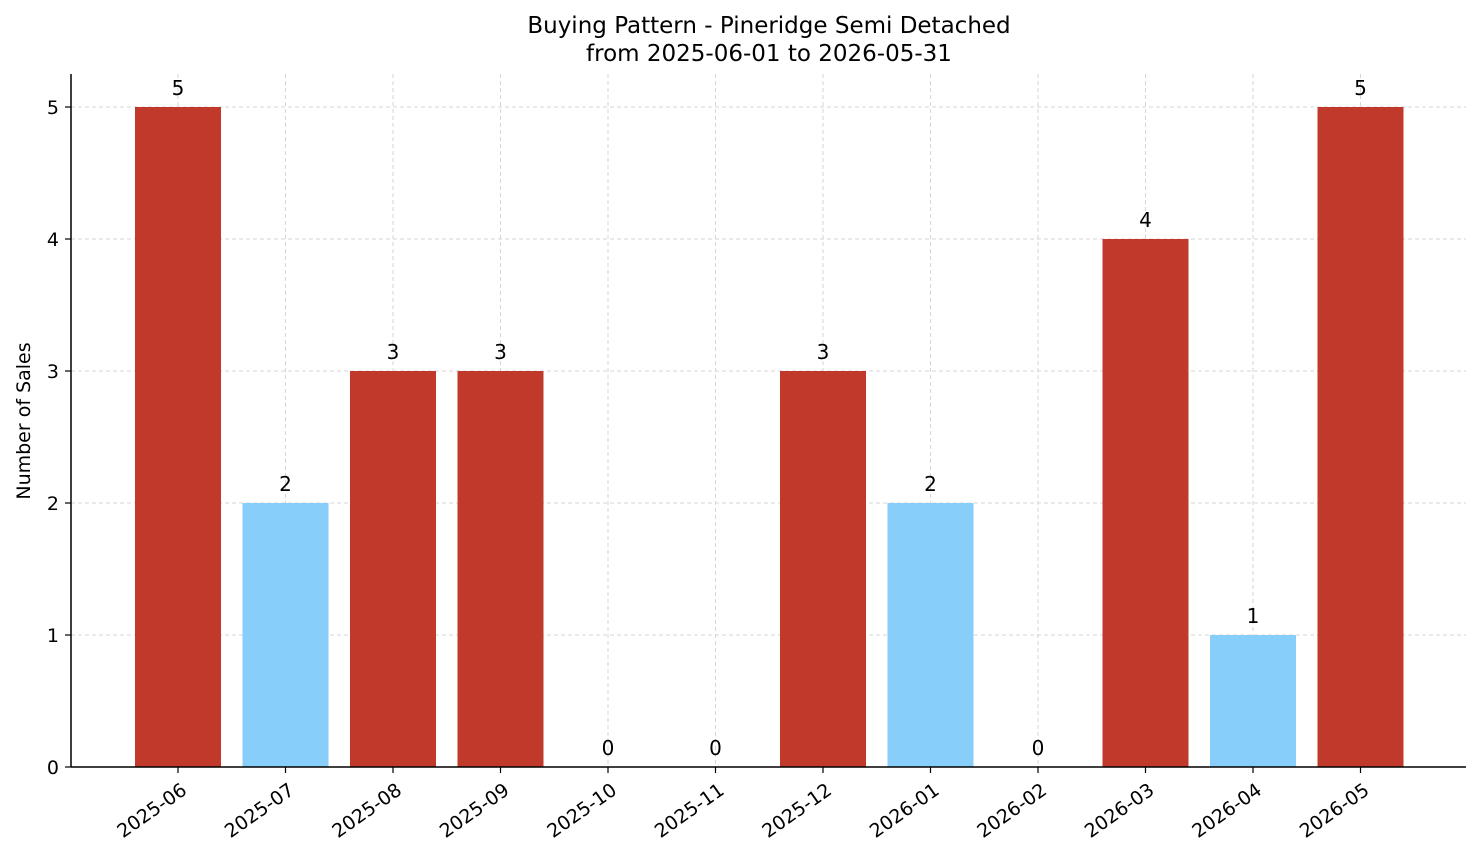 This screenshot has width=1481, height=863. What do you see at coordinates (1253, 616) in the screenshot?
I see `bar-value-label: 1` at bounding box center [1253, 616].